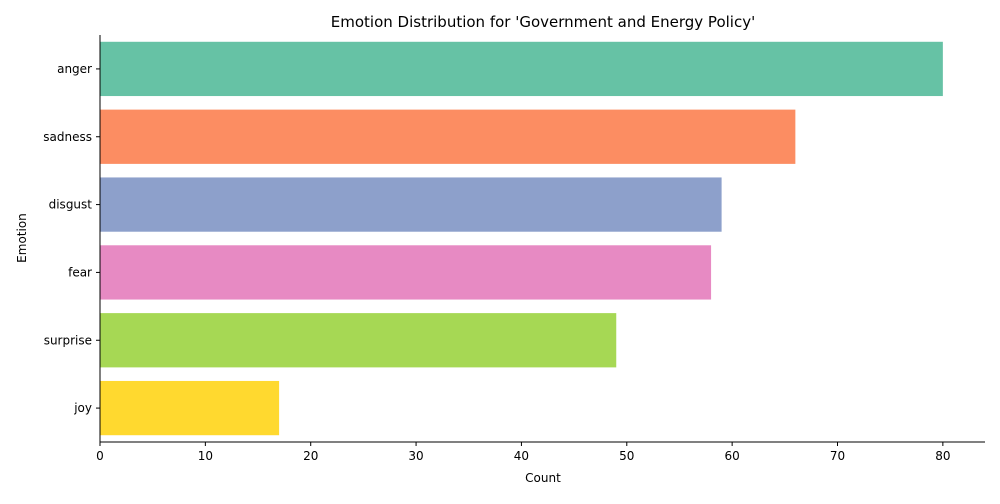 This screenshot has width=1000, height=504. Describe the element at coordinates (190, 408) in the screenshot. I see `bar-joy` at that location.